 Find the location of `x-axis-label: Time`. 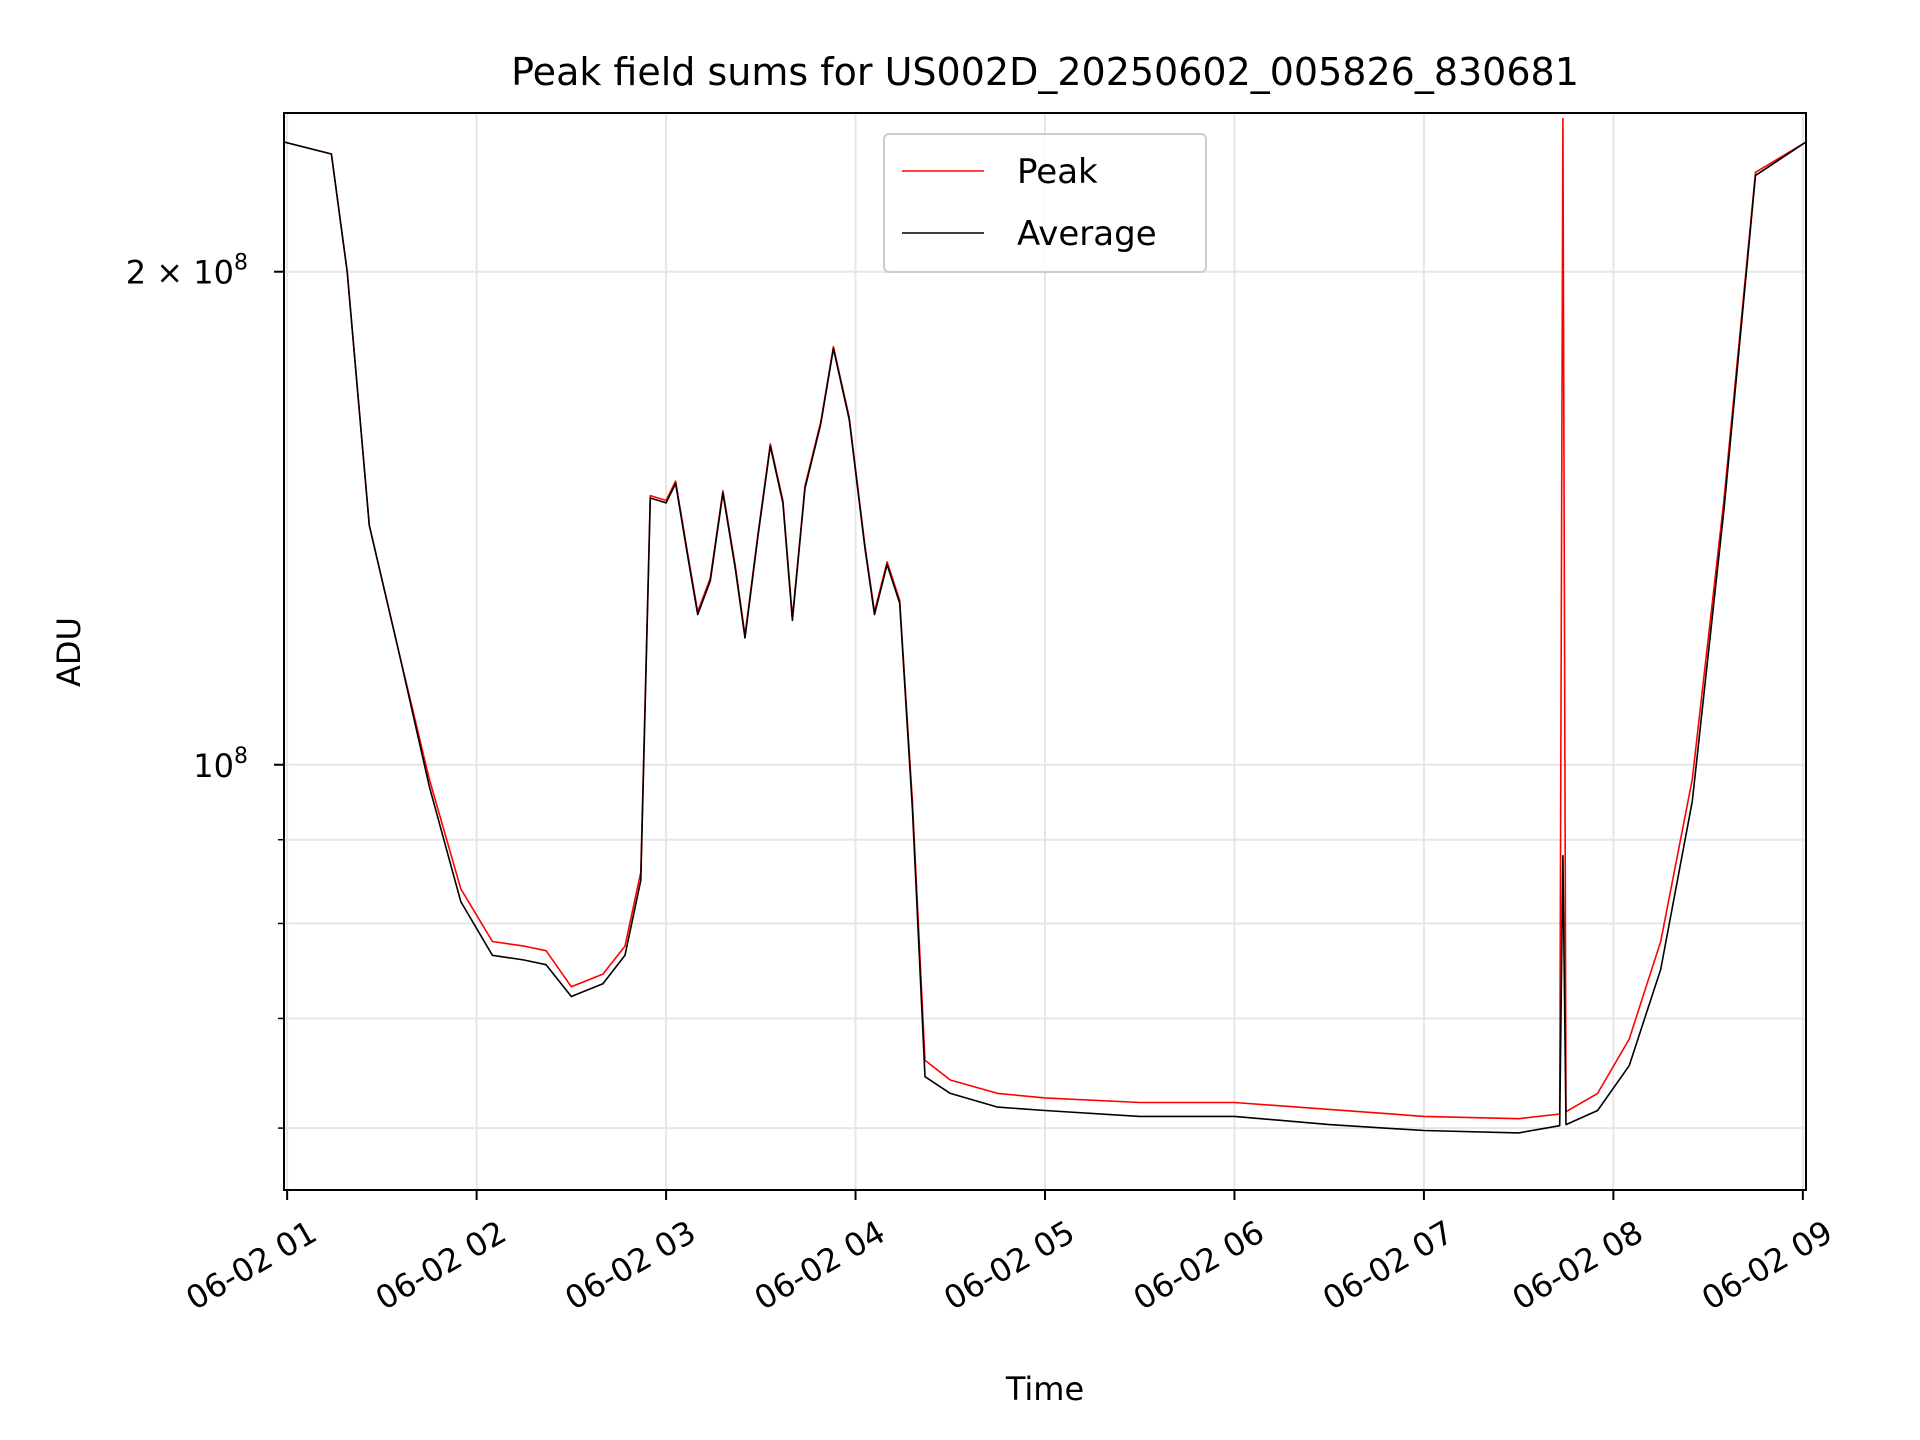

x-axis-label: Time is located at coordinates (1044, 1389).